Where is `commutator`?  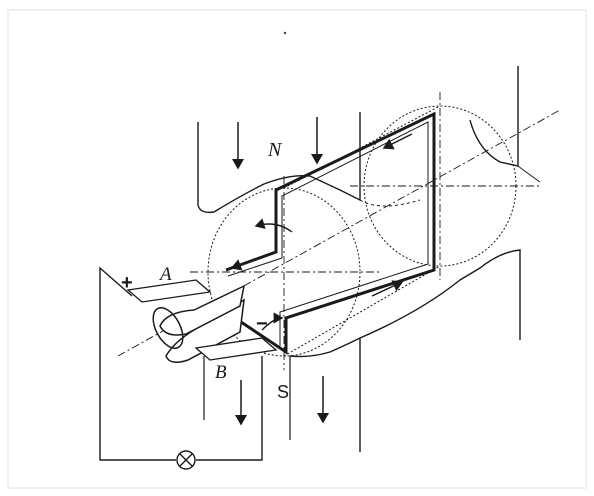 commutator is located at coordinates (199, 323).